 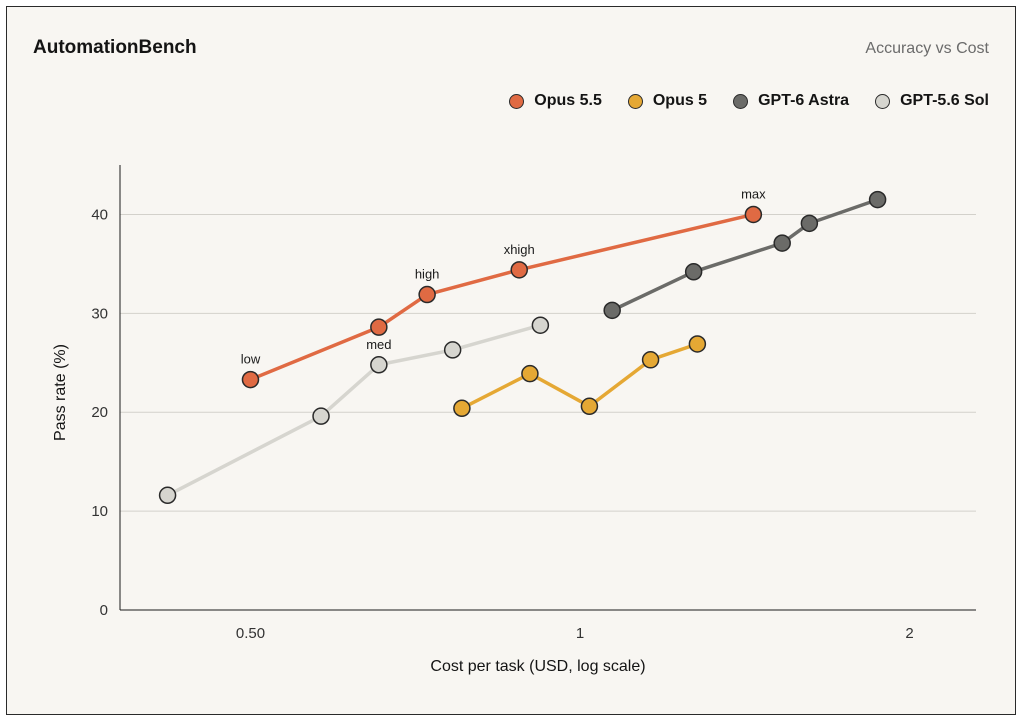 What do you see at coordinates (427, 274) in the screenshot?
I see `point-label: high` at bounding box center [427, 274].